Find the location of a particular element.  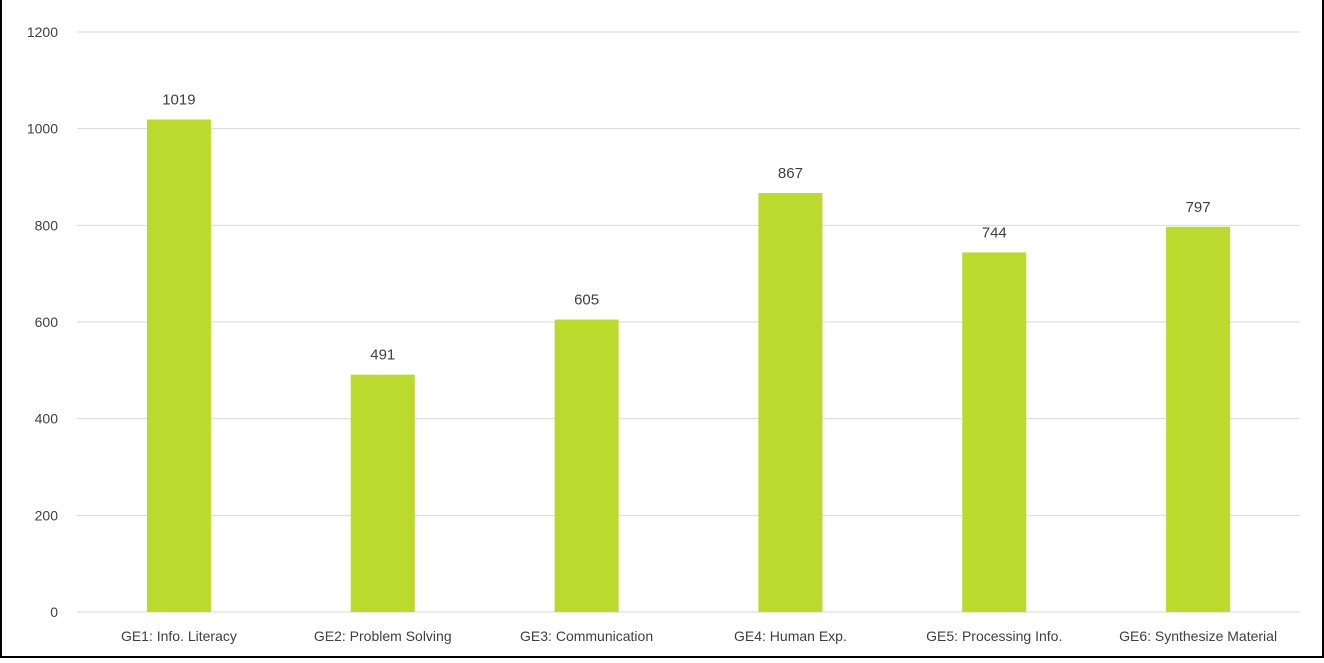

y-axis-tick-labels: 0 200 400 600 800 1000 1200 is located at coordinates (42, 322).